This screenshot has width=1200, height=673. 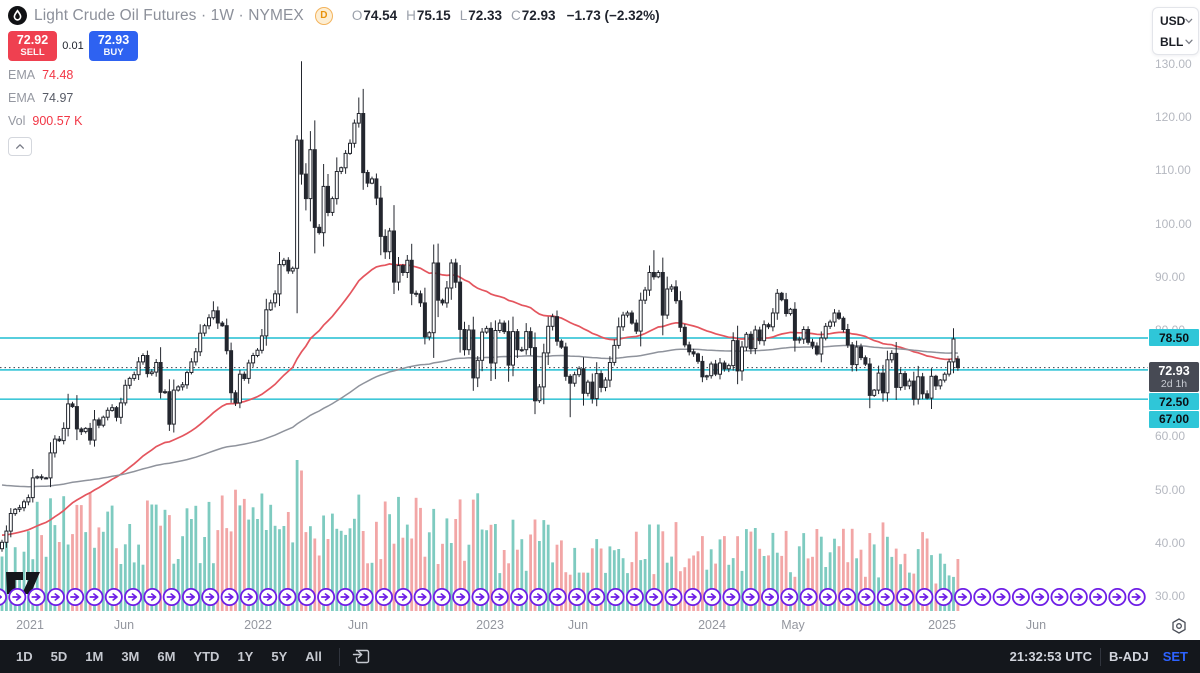 What do you see at coordinates (30, 625) in the screenshot?
I see `time-axis-label: 2021` at bounding box center [30, 625].